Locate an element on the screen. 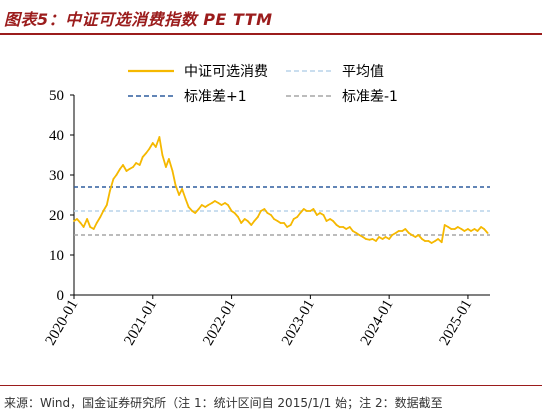  y-tick-label: 0 is located at coordinates (61, 296).